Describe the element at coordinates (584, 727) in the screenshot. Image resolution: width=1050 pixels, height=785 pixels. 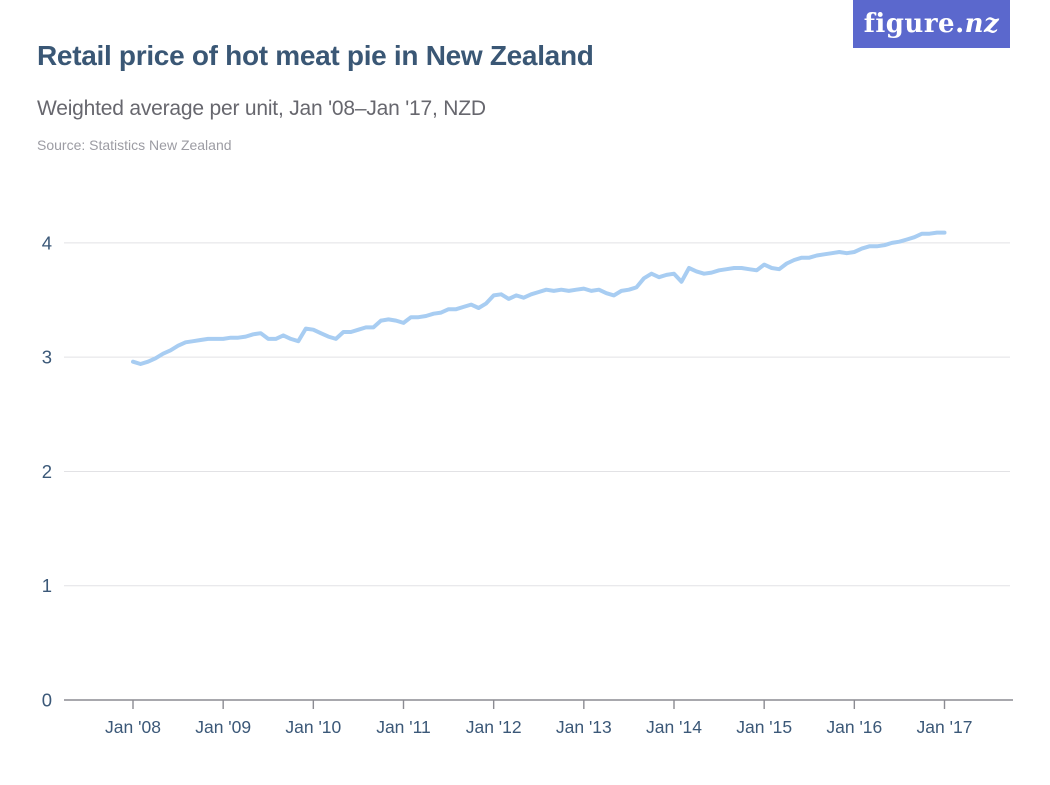
I see `x-tick-label: Jan '13` at that location.